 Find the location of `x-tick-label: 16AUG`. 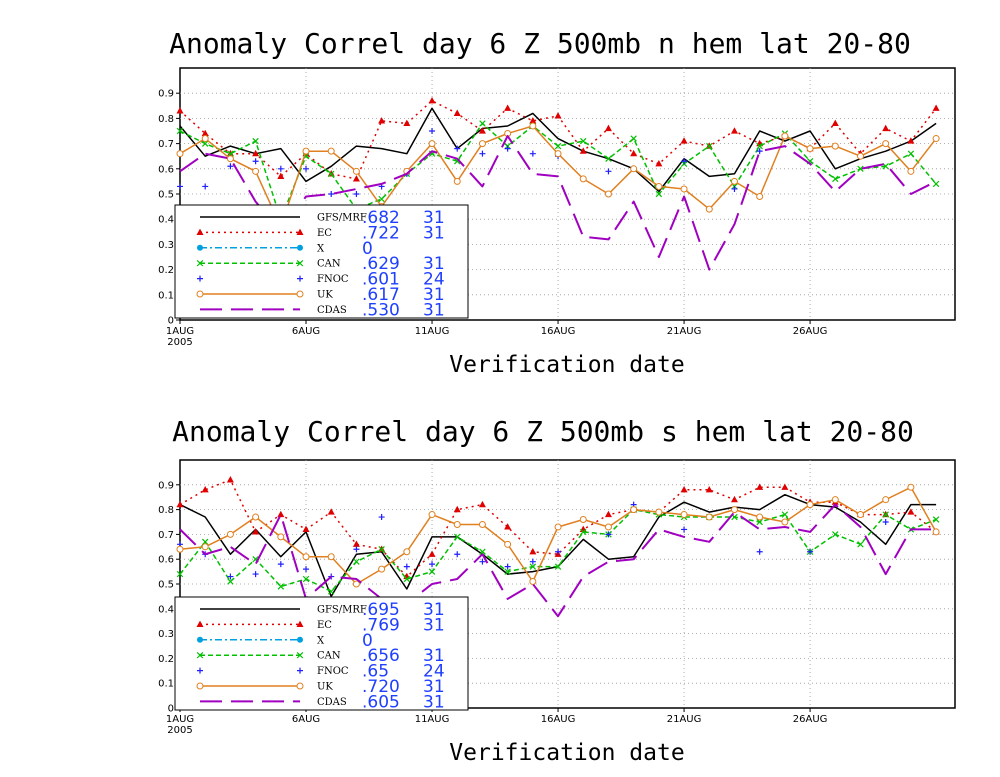

x-tick-label: 16AUG is located at coordinates (558, 719).